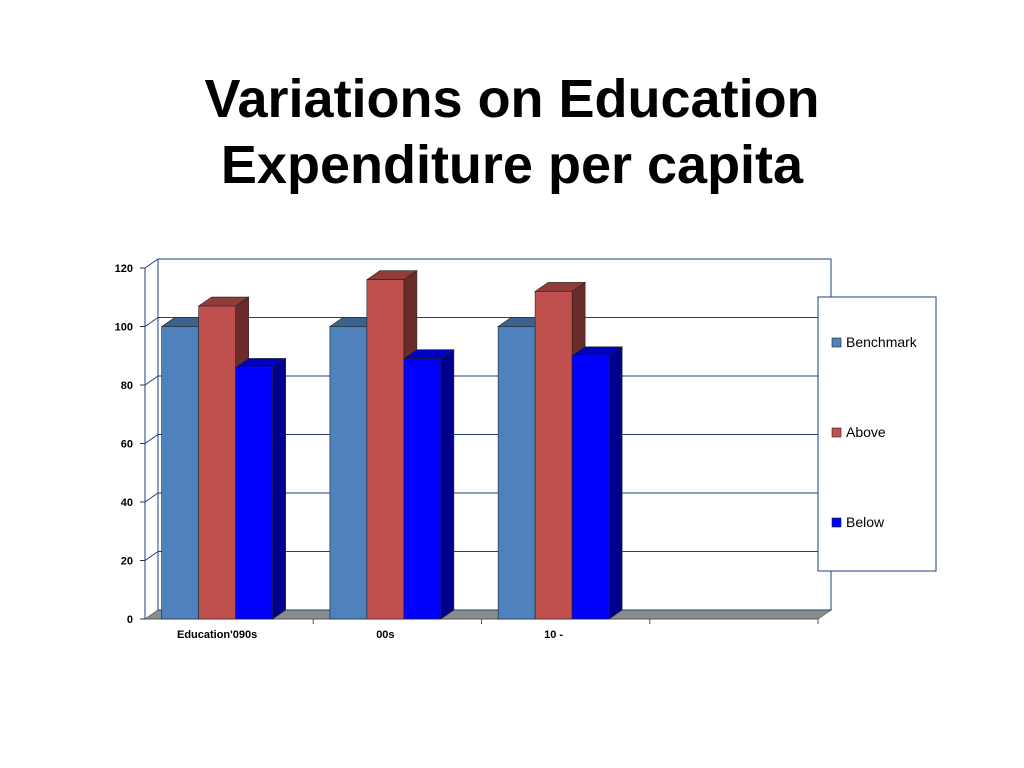  What do you see at coordinates (130, 620) in the screenshot?
I see `y-tick-label: 0` at bounding box center [130, 620].